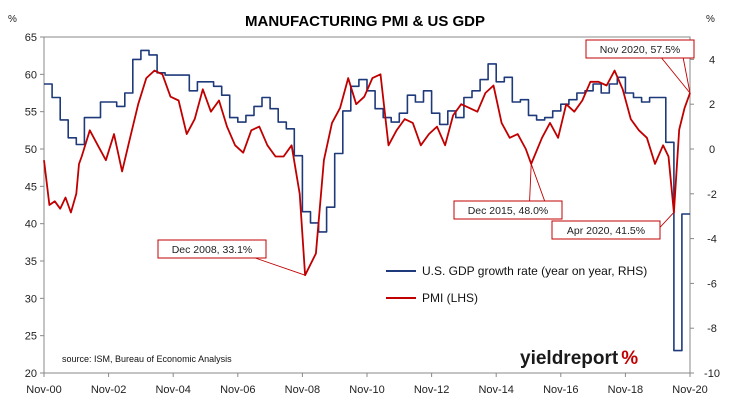  What do you see at coordinates (689, 390) in the screenshot?
I see `x-tick-label: Nov-20` at bounding box center [689, 390].